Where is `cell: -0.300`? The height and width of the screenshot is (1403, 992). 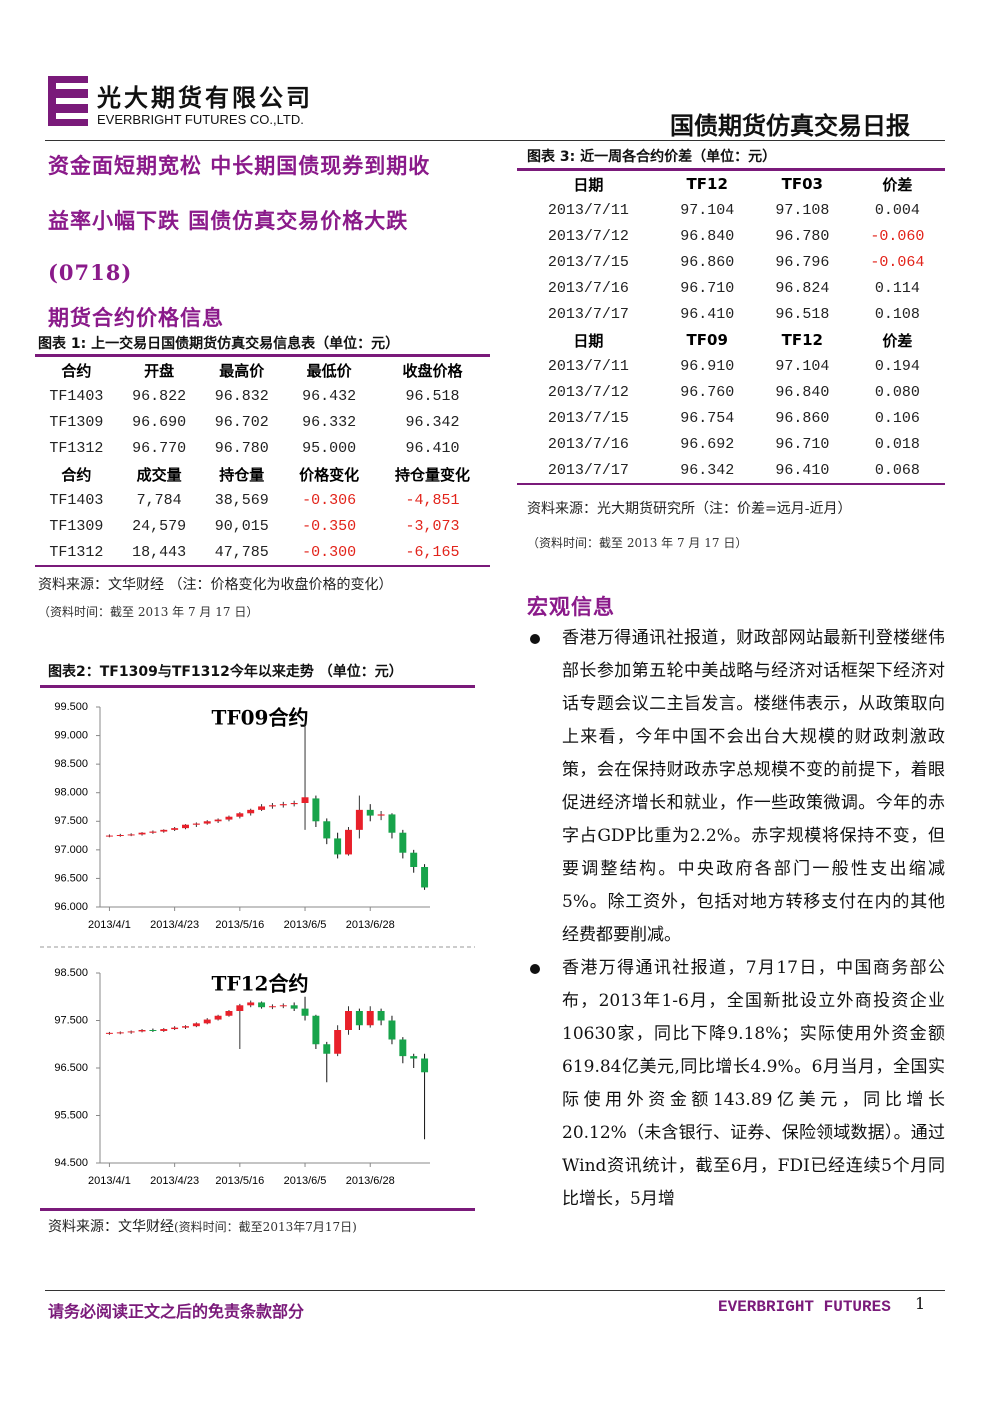 cell: -0.300 is located at coordinates (329, 552).